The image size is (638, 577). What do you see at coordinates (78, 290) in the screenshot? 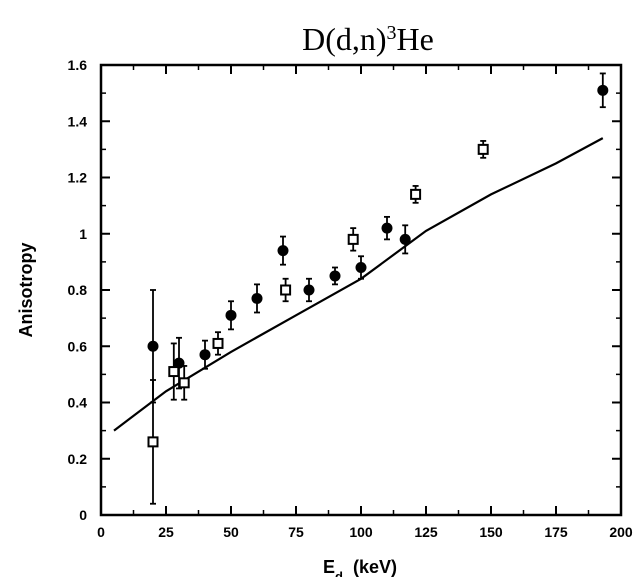
I see `y-tick-label: 0.8` at bounding box center [78, 290].